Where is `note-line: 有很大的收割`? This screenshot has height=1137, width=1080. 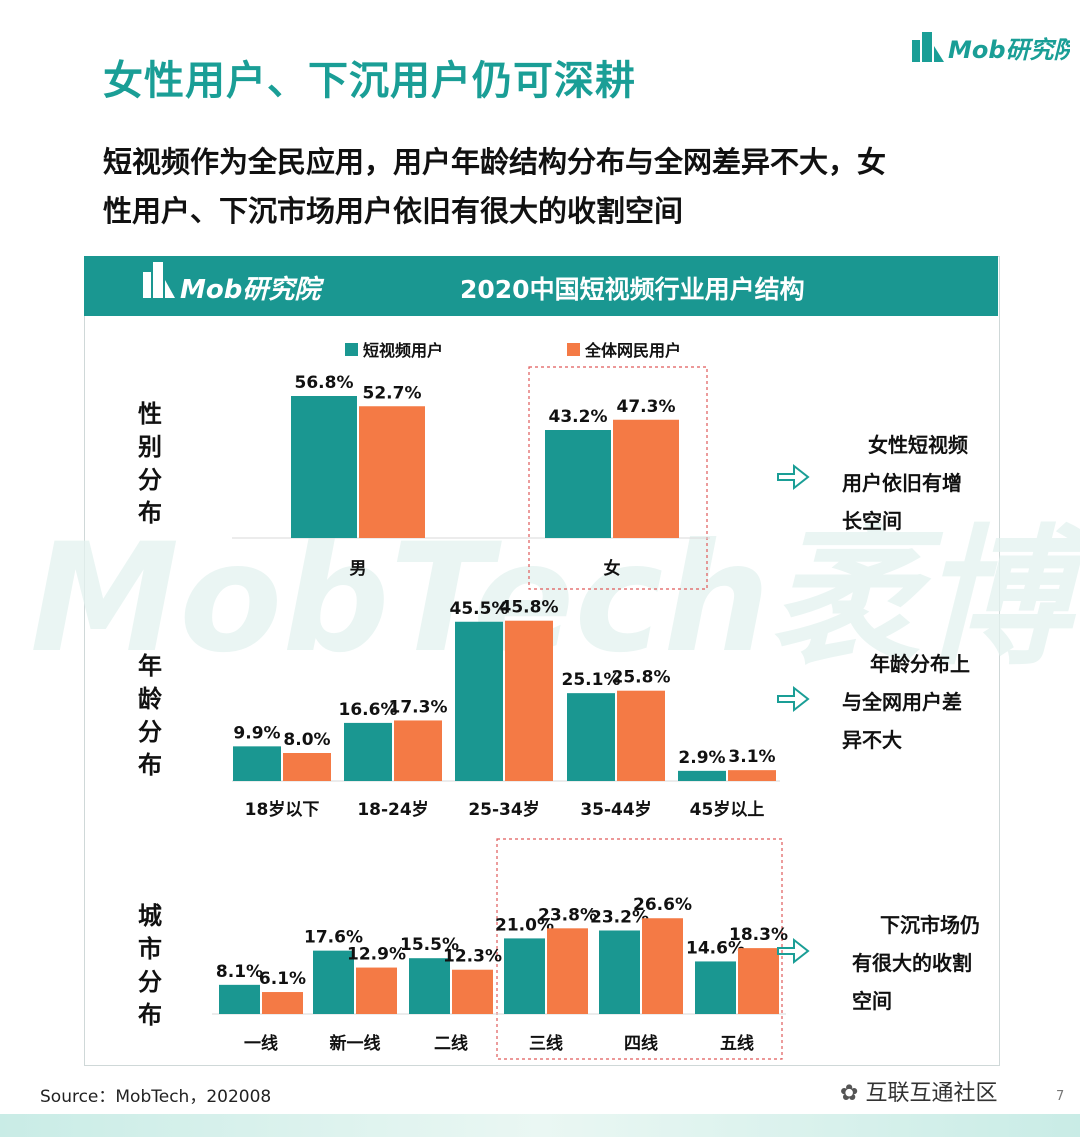 note-line: 有很大的收割 is located at coordinates (912, 963).